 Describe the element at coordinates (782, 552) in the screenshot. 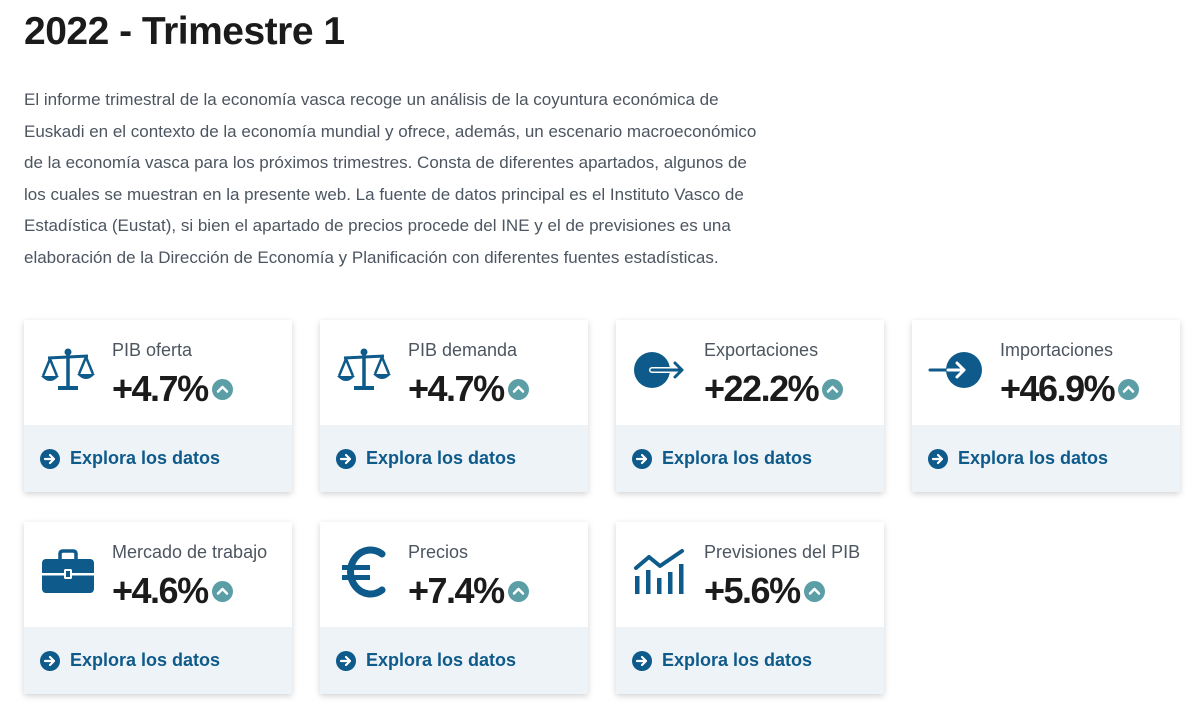

I see `card-label: Previsiones del PIB` at that location.